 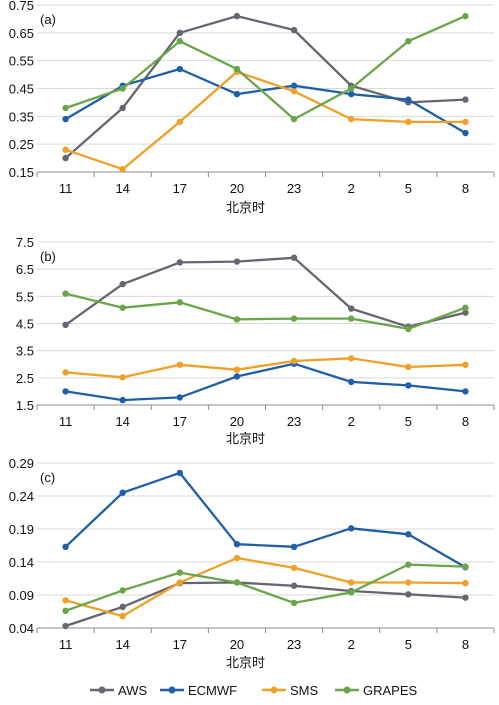 I want to click on panel-label: (c), so click(x=47, y=477).